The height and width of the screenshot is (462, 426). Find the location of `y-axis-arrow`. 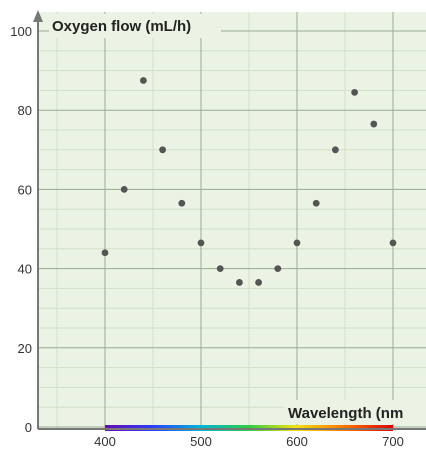

y-axis-arrow is located at coordinates (38, 16).